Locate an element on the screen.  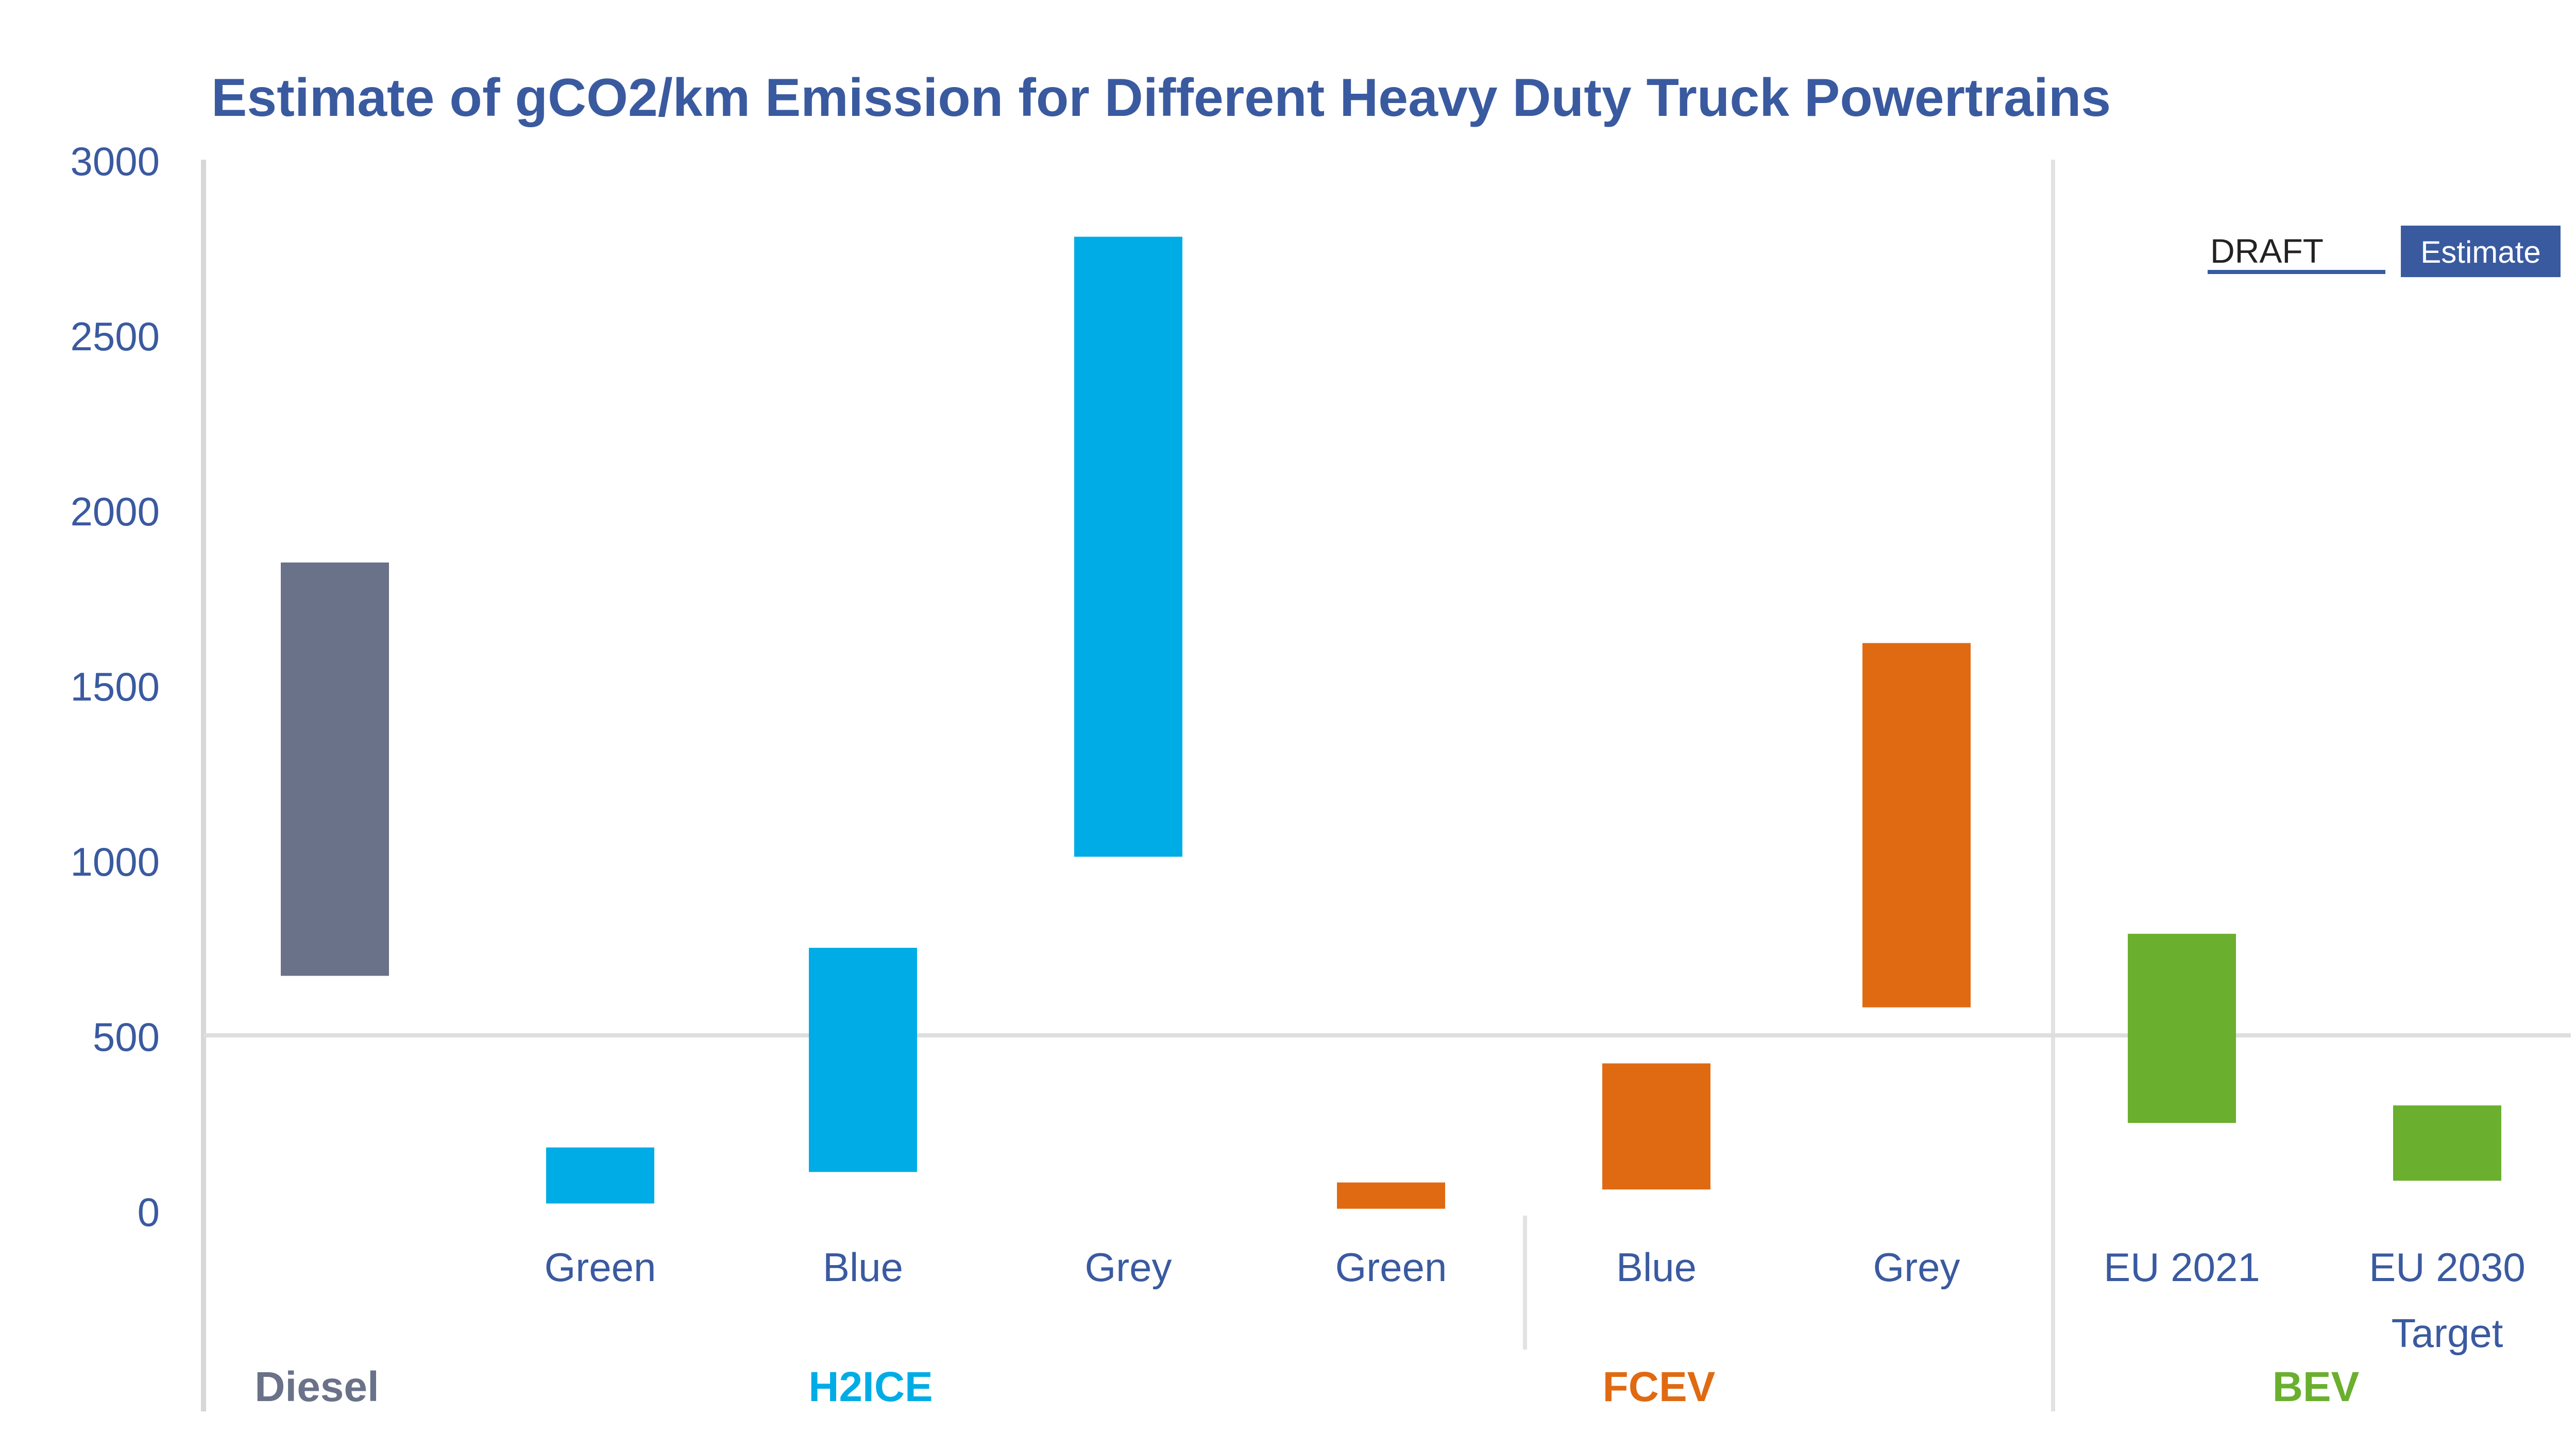
group-label: FCEV is located at coordinates (1659, 1387).